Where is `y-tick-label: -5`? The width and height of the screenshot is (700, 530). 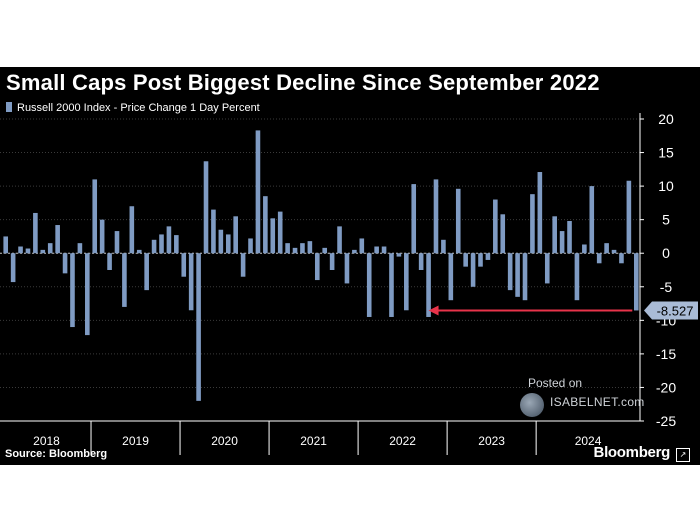
y-tick-label: -5 is located at coordinates (666, 287).